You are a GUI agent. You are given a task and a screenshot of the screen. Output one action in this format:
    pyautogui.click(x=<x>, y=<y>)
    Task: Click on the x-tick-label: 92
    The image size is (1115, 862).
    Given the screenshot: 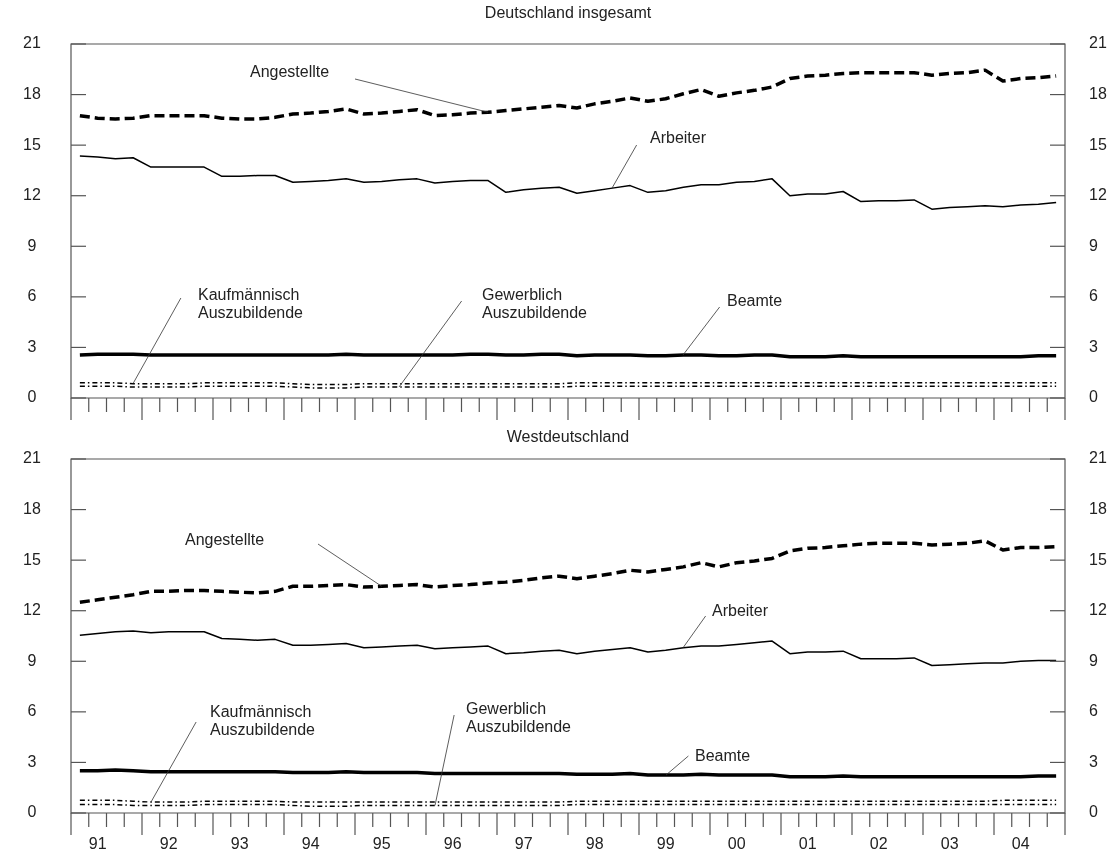 What is the action you would take?
    pyautogui.click(x=168, y=844)
    